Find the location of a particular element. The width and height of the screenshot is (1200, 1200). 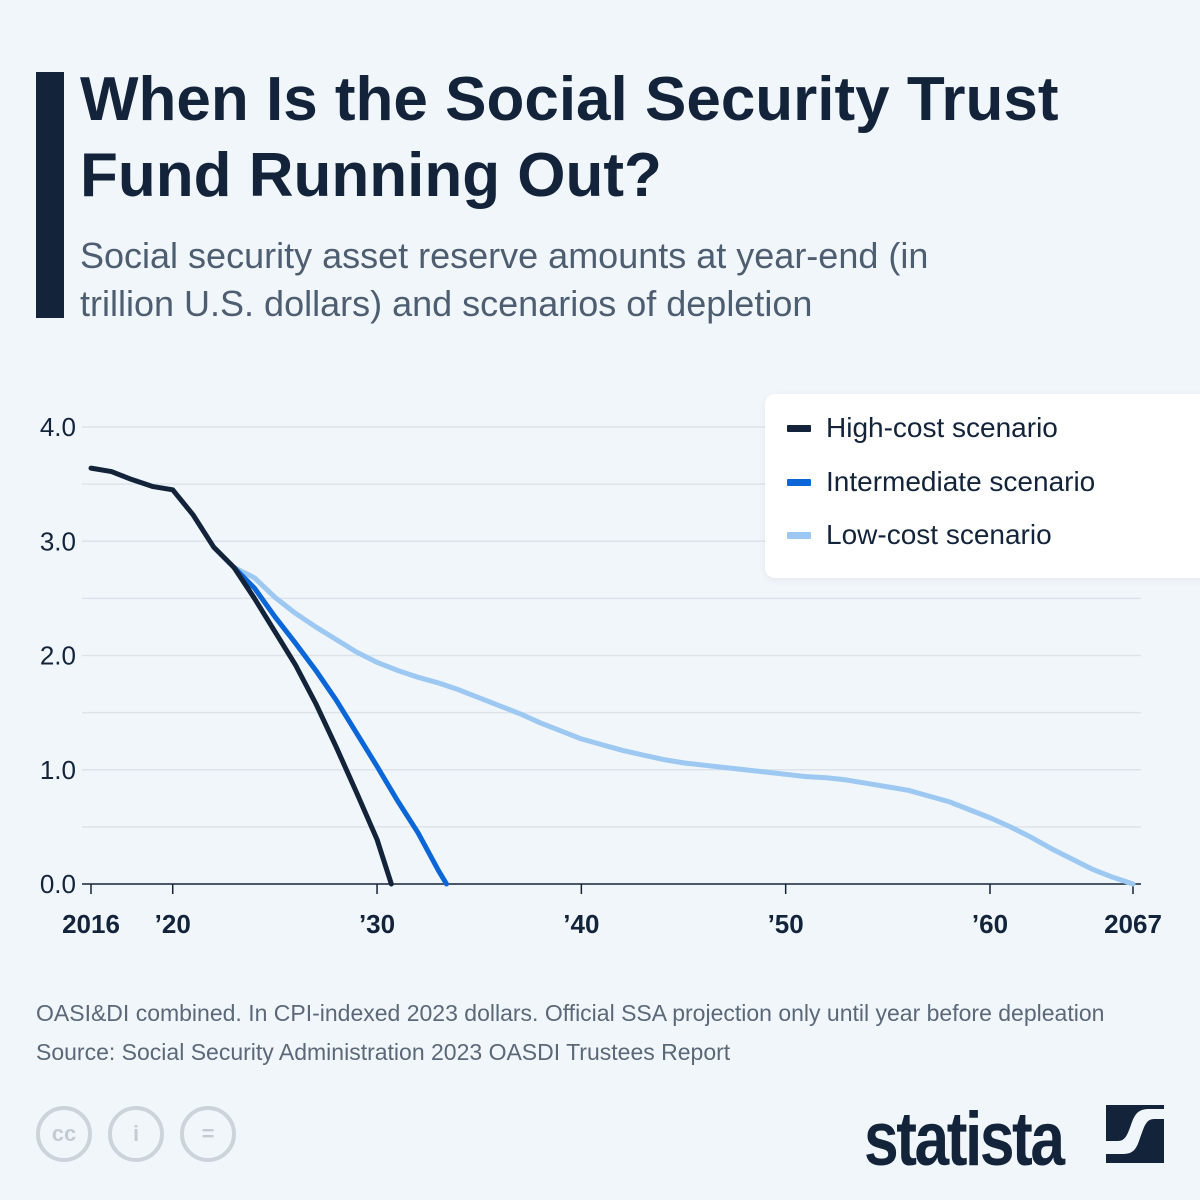

legend-item-high-cost: High-cost scenario is located at coordinates (922, 428).